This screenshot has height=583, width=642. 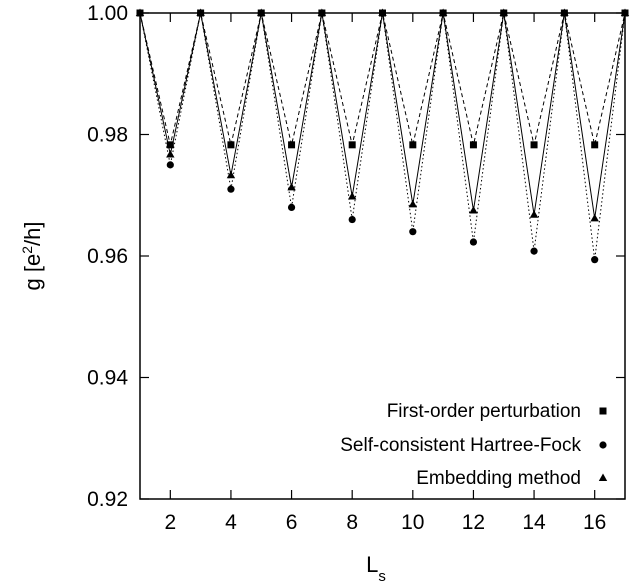 I want to click on x-tick-label: 14, so click(x=534, y=522).